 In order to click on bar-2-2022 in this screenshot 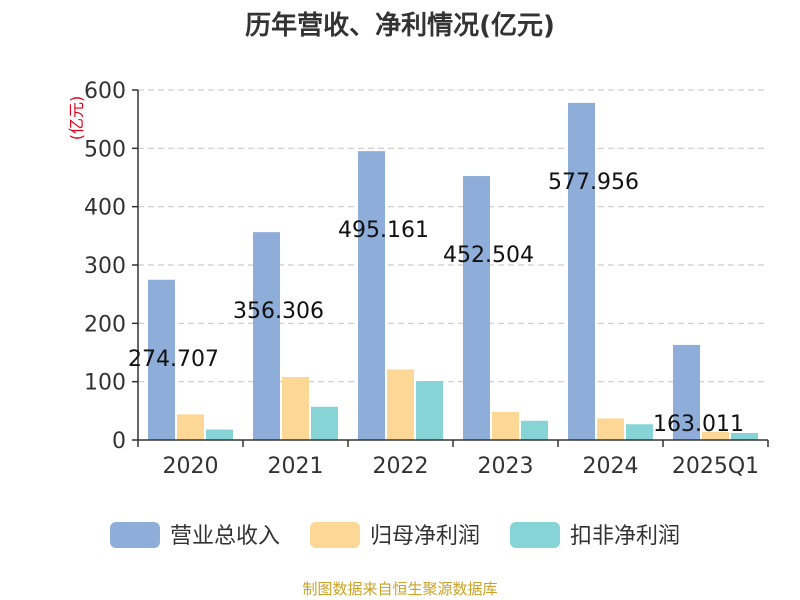, I will do `click(400, 404)`.